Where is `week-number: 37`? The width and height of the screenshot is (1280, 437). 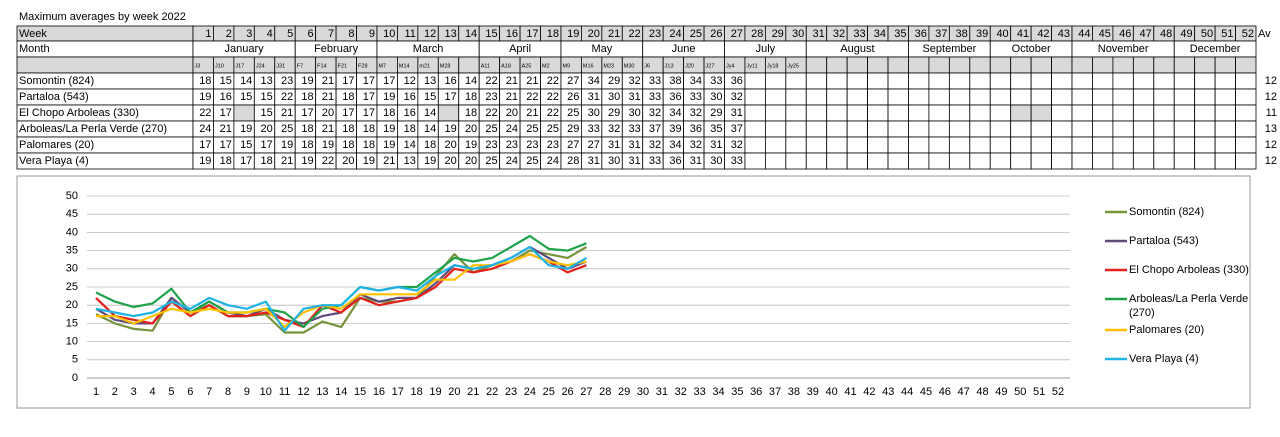 week-number: 37 is located at coordinates (941, 34).